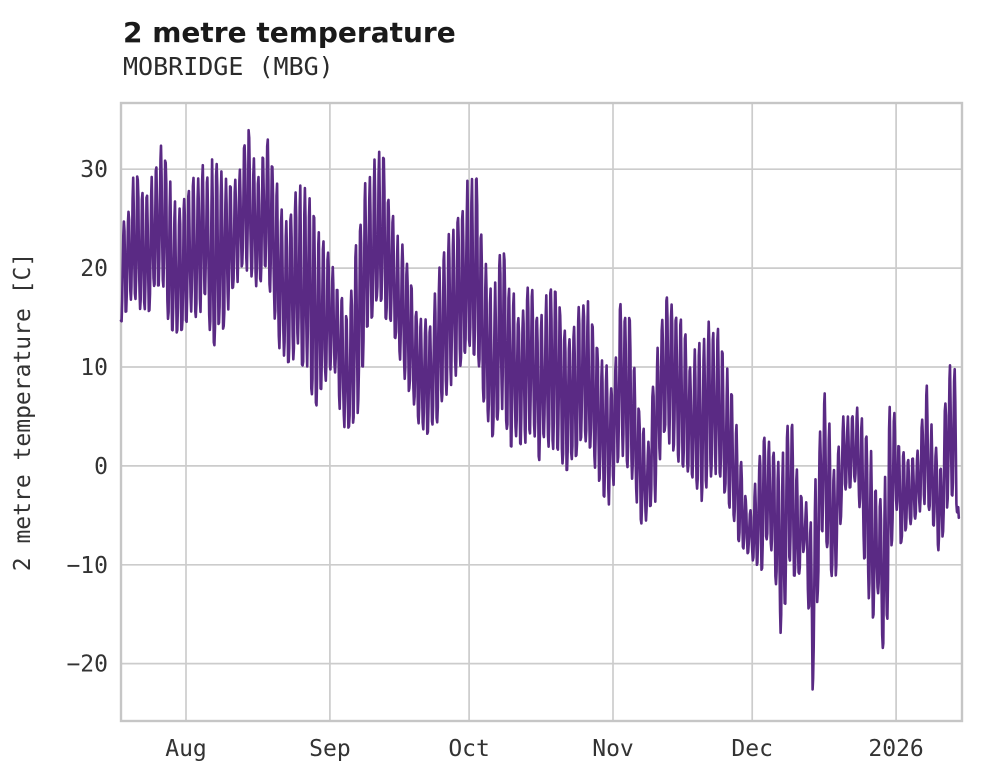 Image resolution: width=981 pixels, height=782 pixels. What do you see at coordinates (94, 269) in the screenshot?
I see `y-tick-label: 20` at bounding box center [94, 269].